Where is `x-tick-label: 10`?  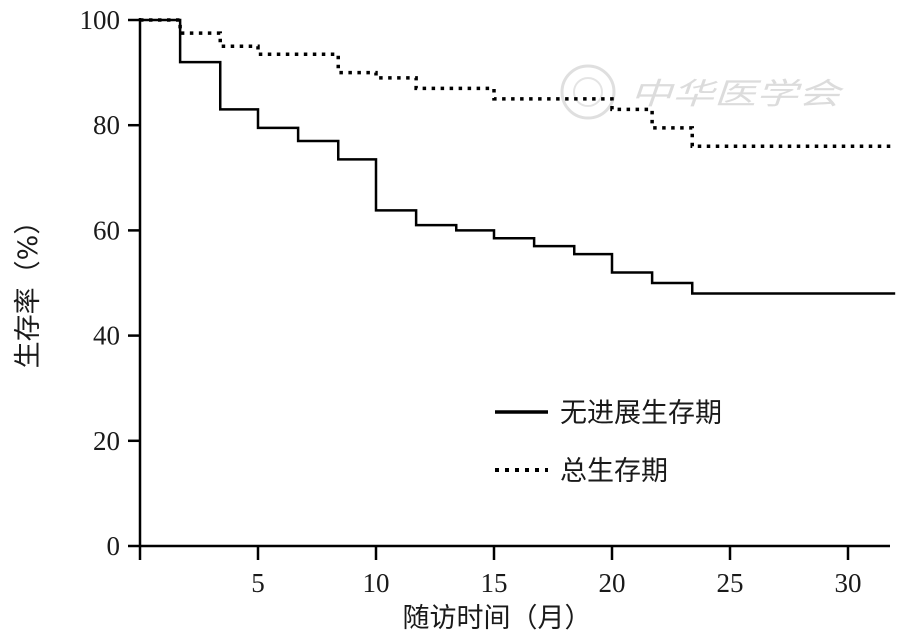 x-tick-label: 10 is located at coordinates (376, 583).